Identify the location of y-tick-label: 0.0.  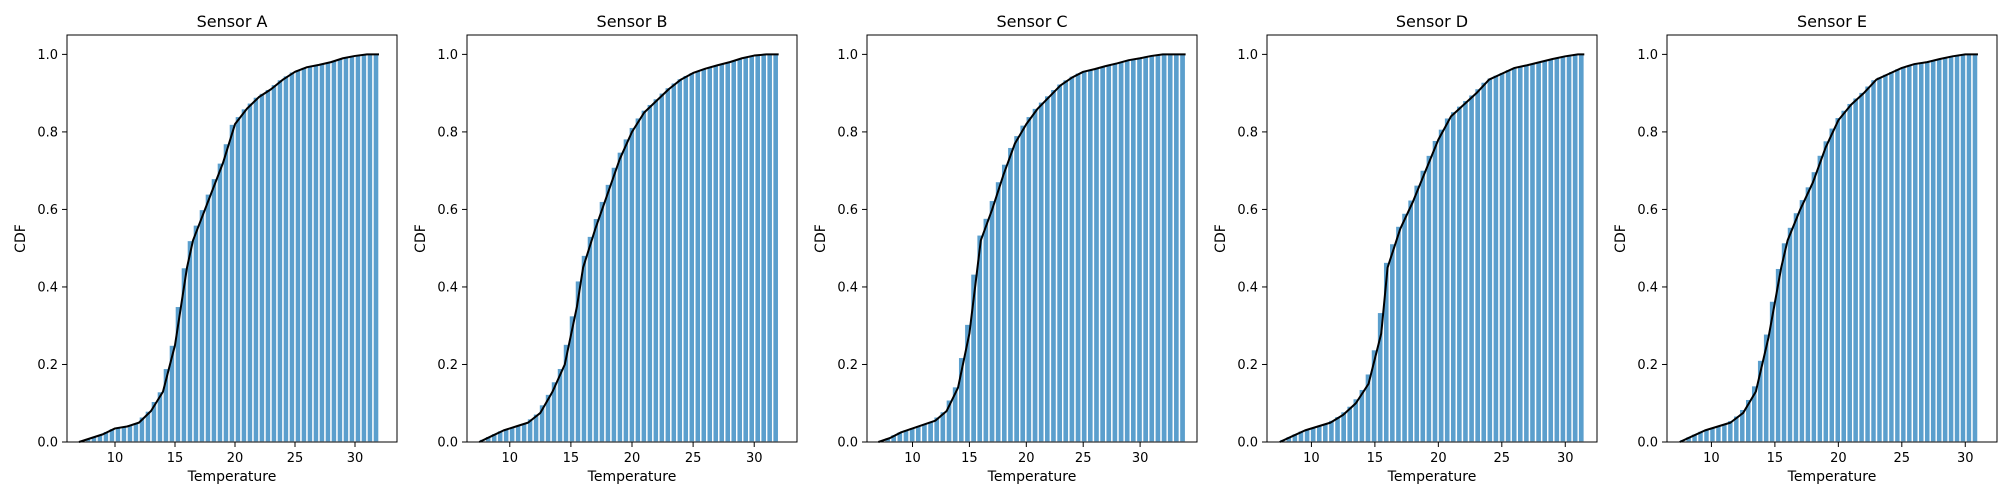
(847, 443).